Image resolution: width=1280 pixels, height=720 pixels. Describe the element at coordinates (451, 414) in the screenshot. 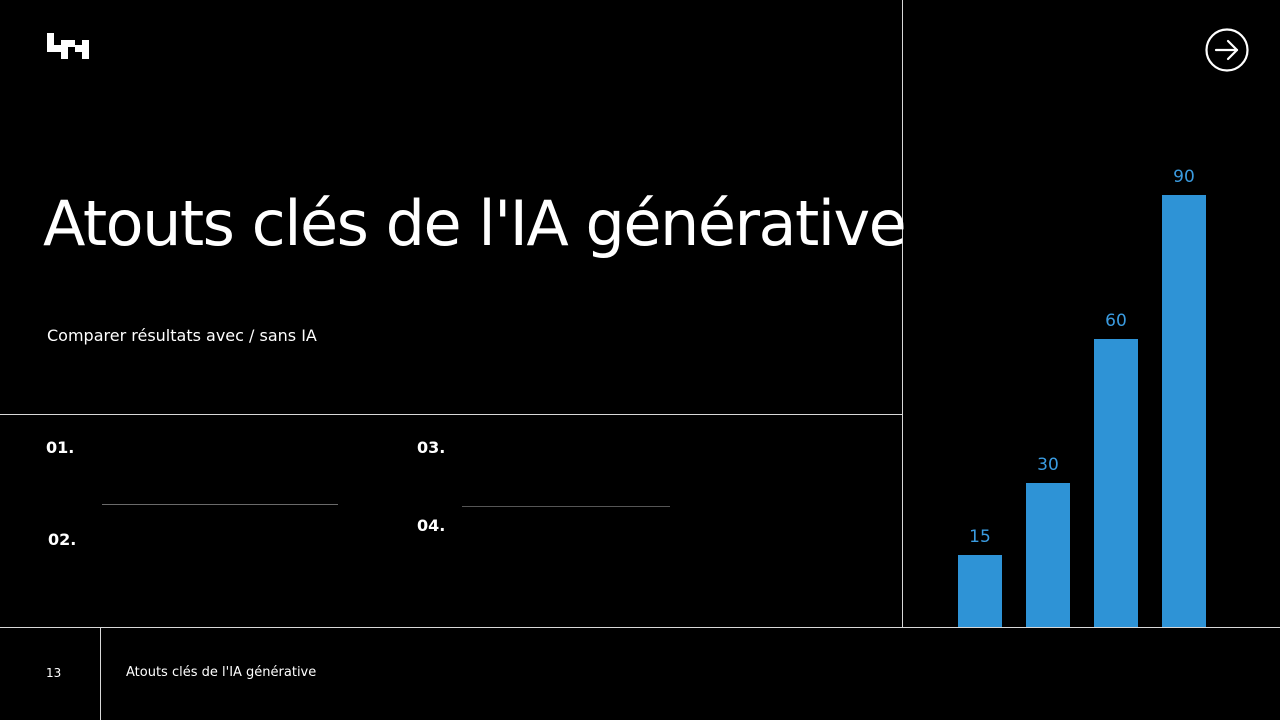

I see `divider-horizontal` at that location.